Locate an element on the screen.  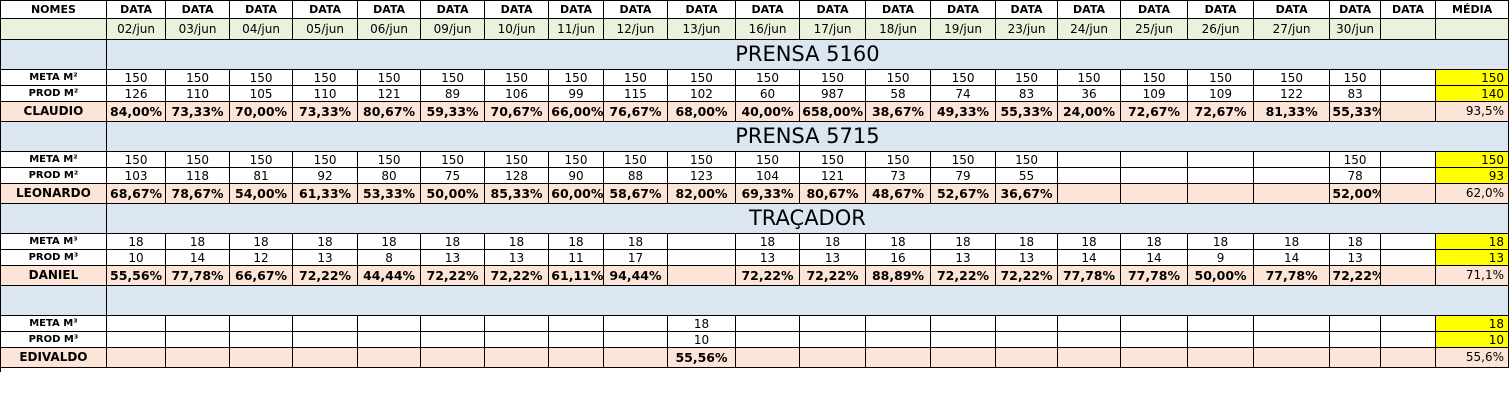
person-value-cell: 66,67% is located at coordinates (261, 275).